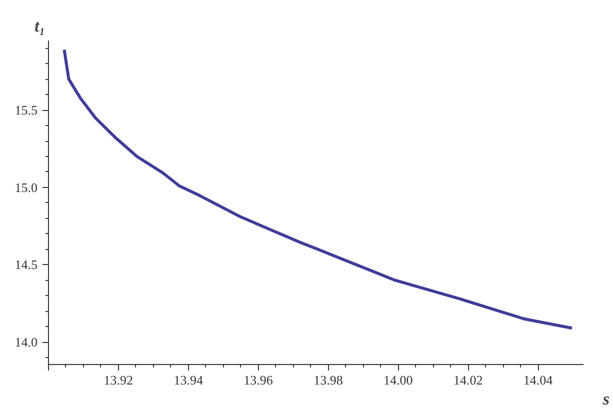  I want to click on y-tick-label: 14.5, so click(26, 264).